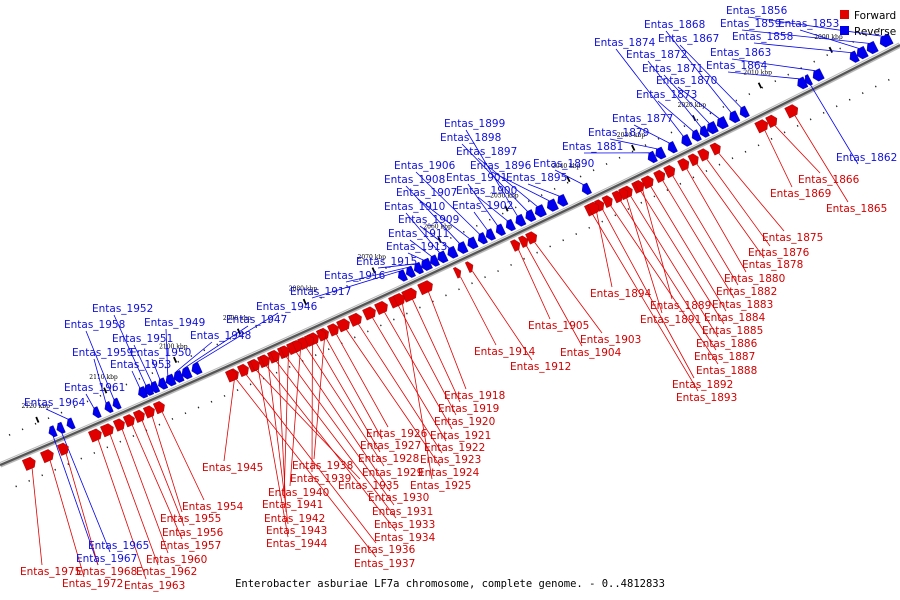 This screenshot has height=600, width=900. Describe the element at coordinates (122, 309) in the screenshot. I see `gene-label-1952: Entas_1952` at that location.